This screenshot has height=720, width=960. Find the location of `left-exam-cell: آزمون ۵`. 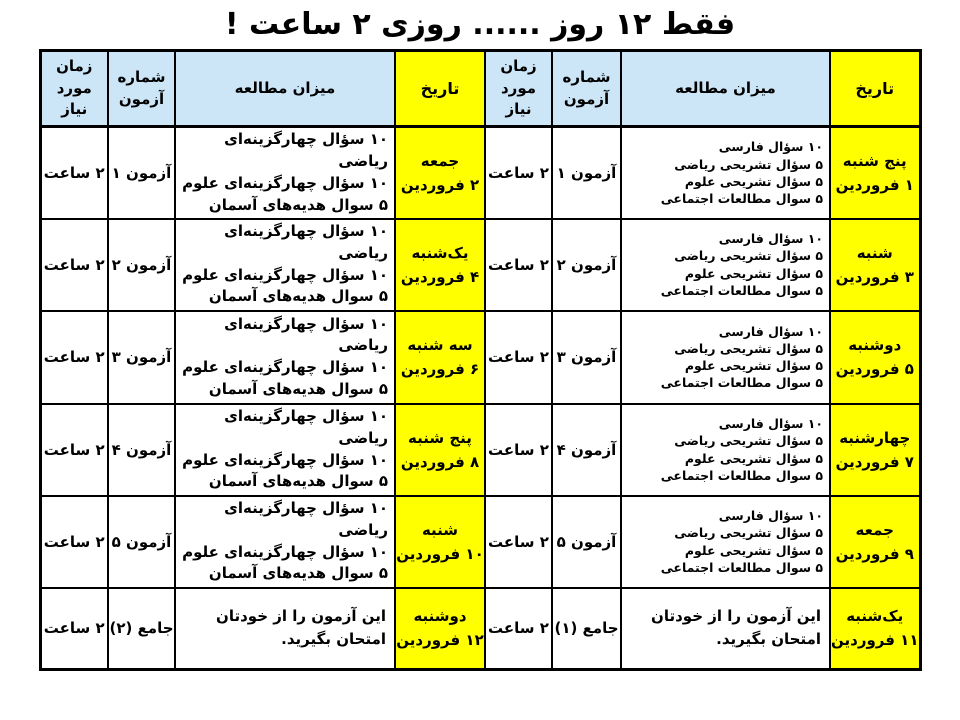

left-exam-cell: آزمون ۵ is located at coordinates (141, 541).